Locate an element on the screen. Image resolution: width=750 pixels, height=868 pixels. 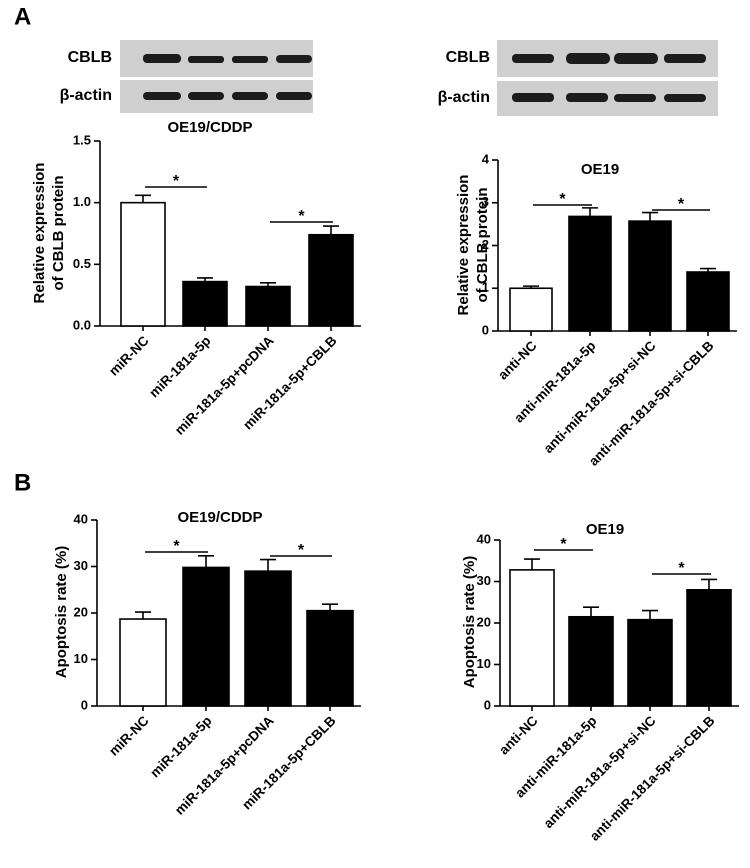
y-tick-label: 4 is located at coordinates (486, 158).